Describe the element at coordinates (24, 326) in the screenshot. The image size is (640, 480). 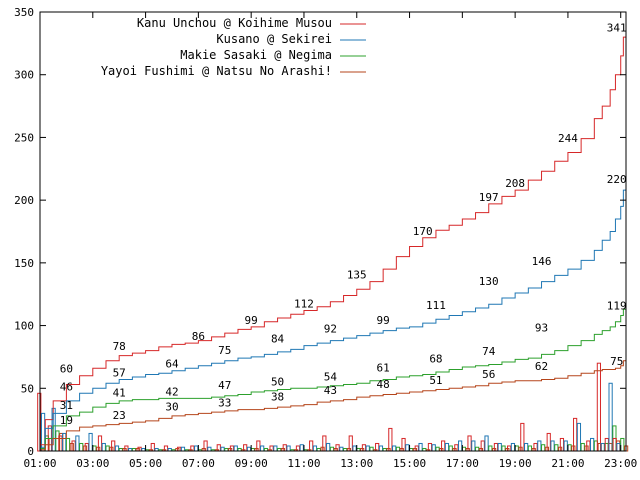
I see `y-tick-label: 100` at that location.